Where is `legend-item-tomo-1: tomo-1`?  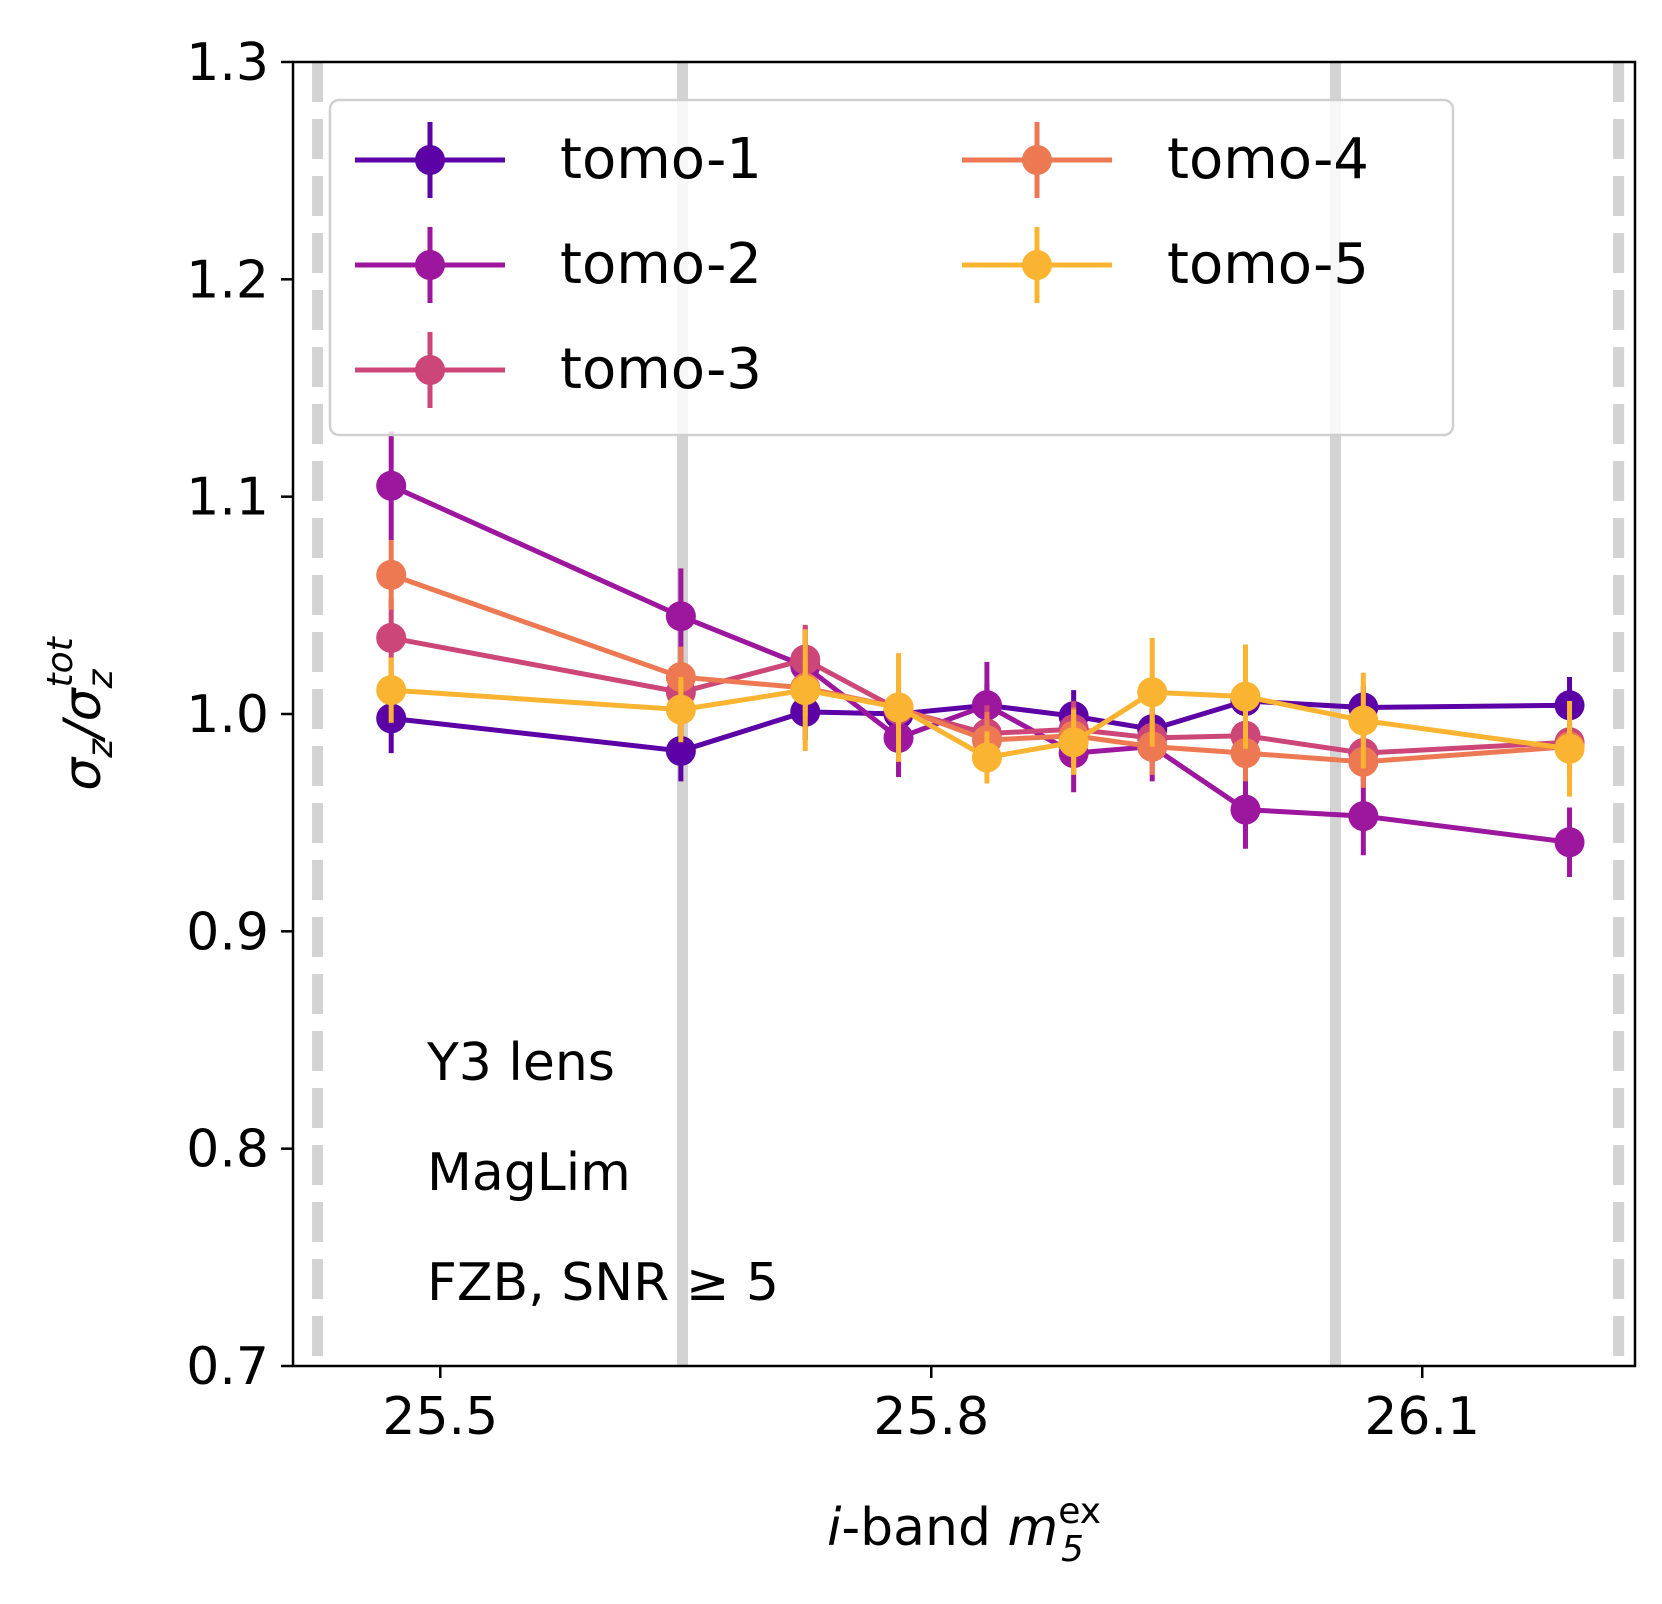 legend-item-tomo-1: tomo-1 is located at coordinates (558, 160).